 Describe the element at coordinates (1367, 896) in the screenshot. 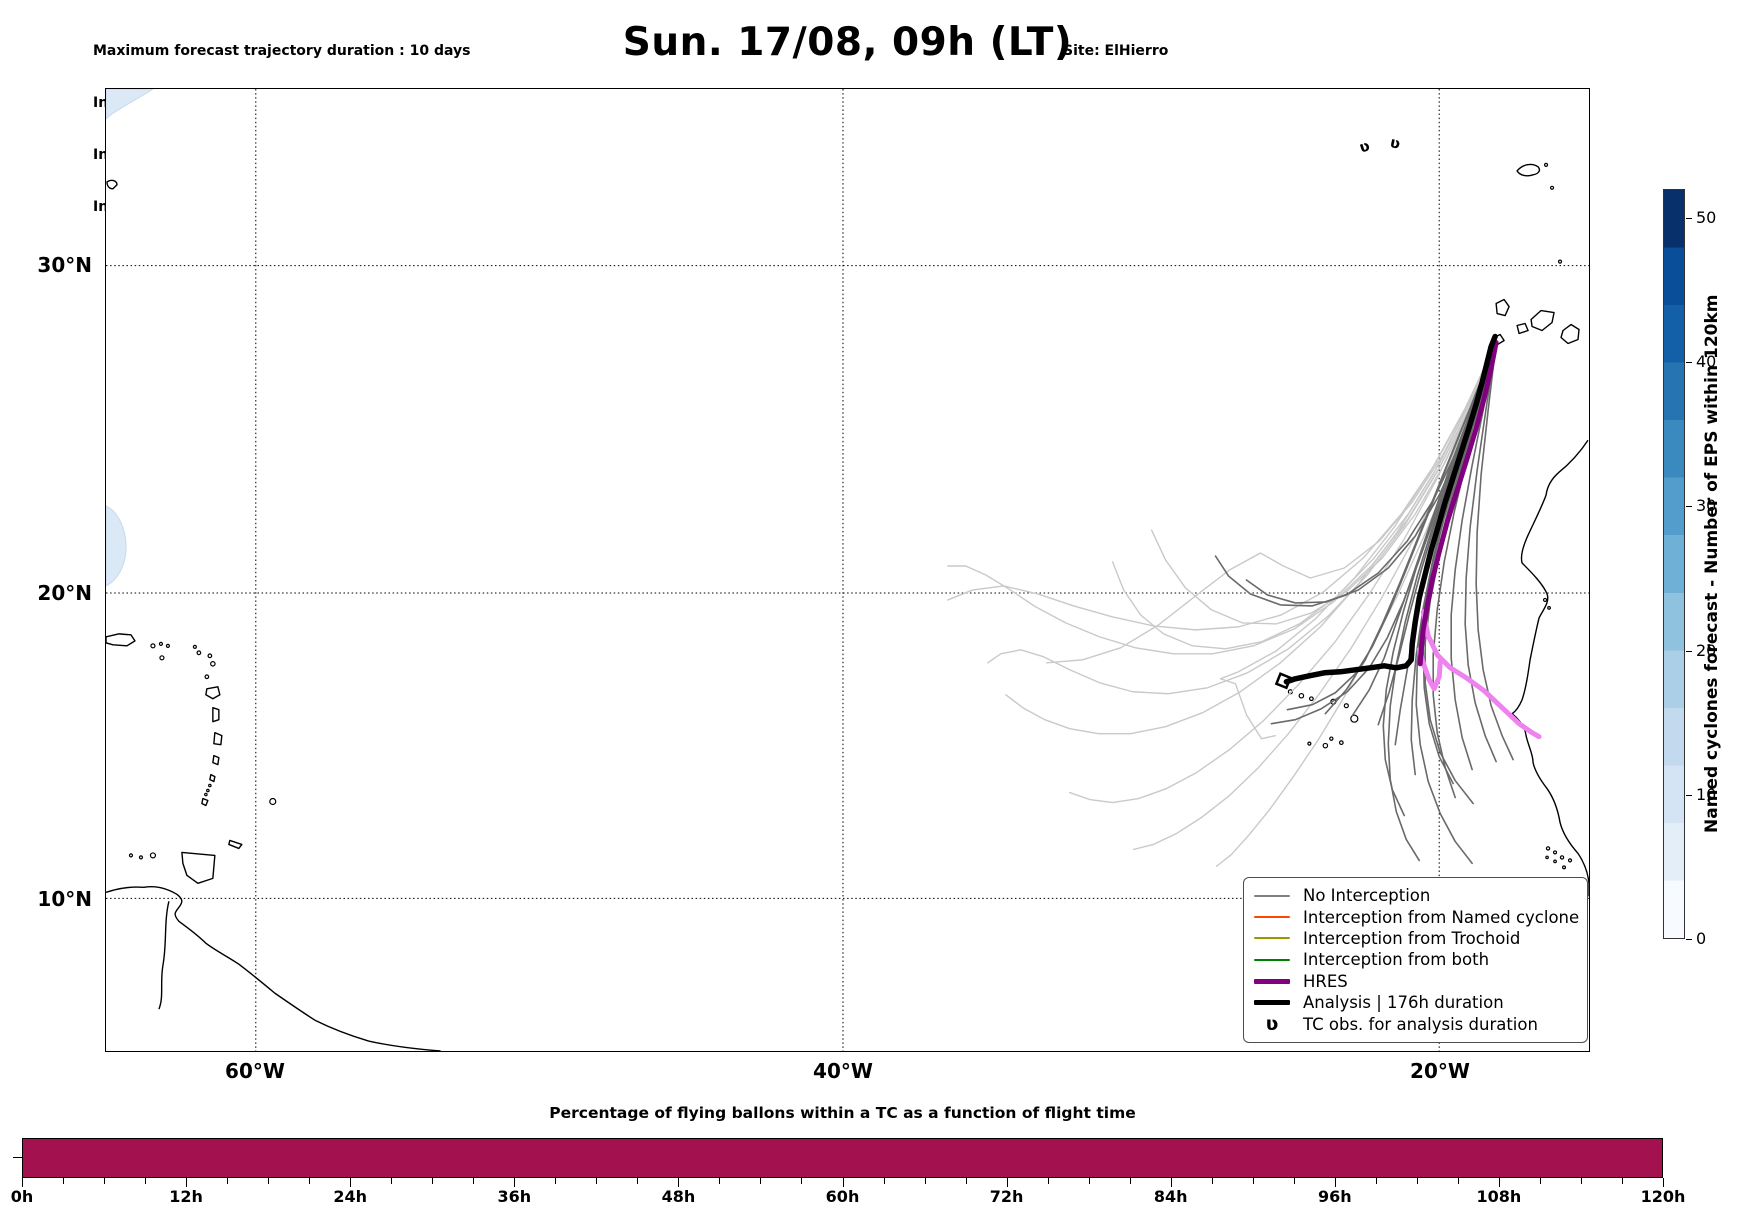

I see `legend-label: No Interception` at that location.